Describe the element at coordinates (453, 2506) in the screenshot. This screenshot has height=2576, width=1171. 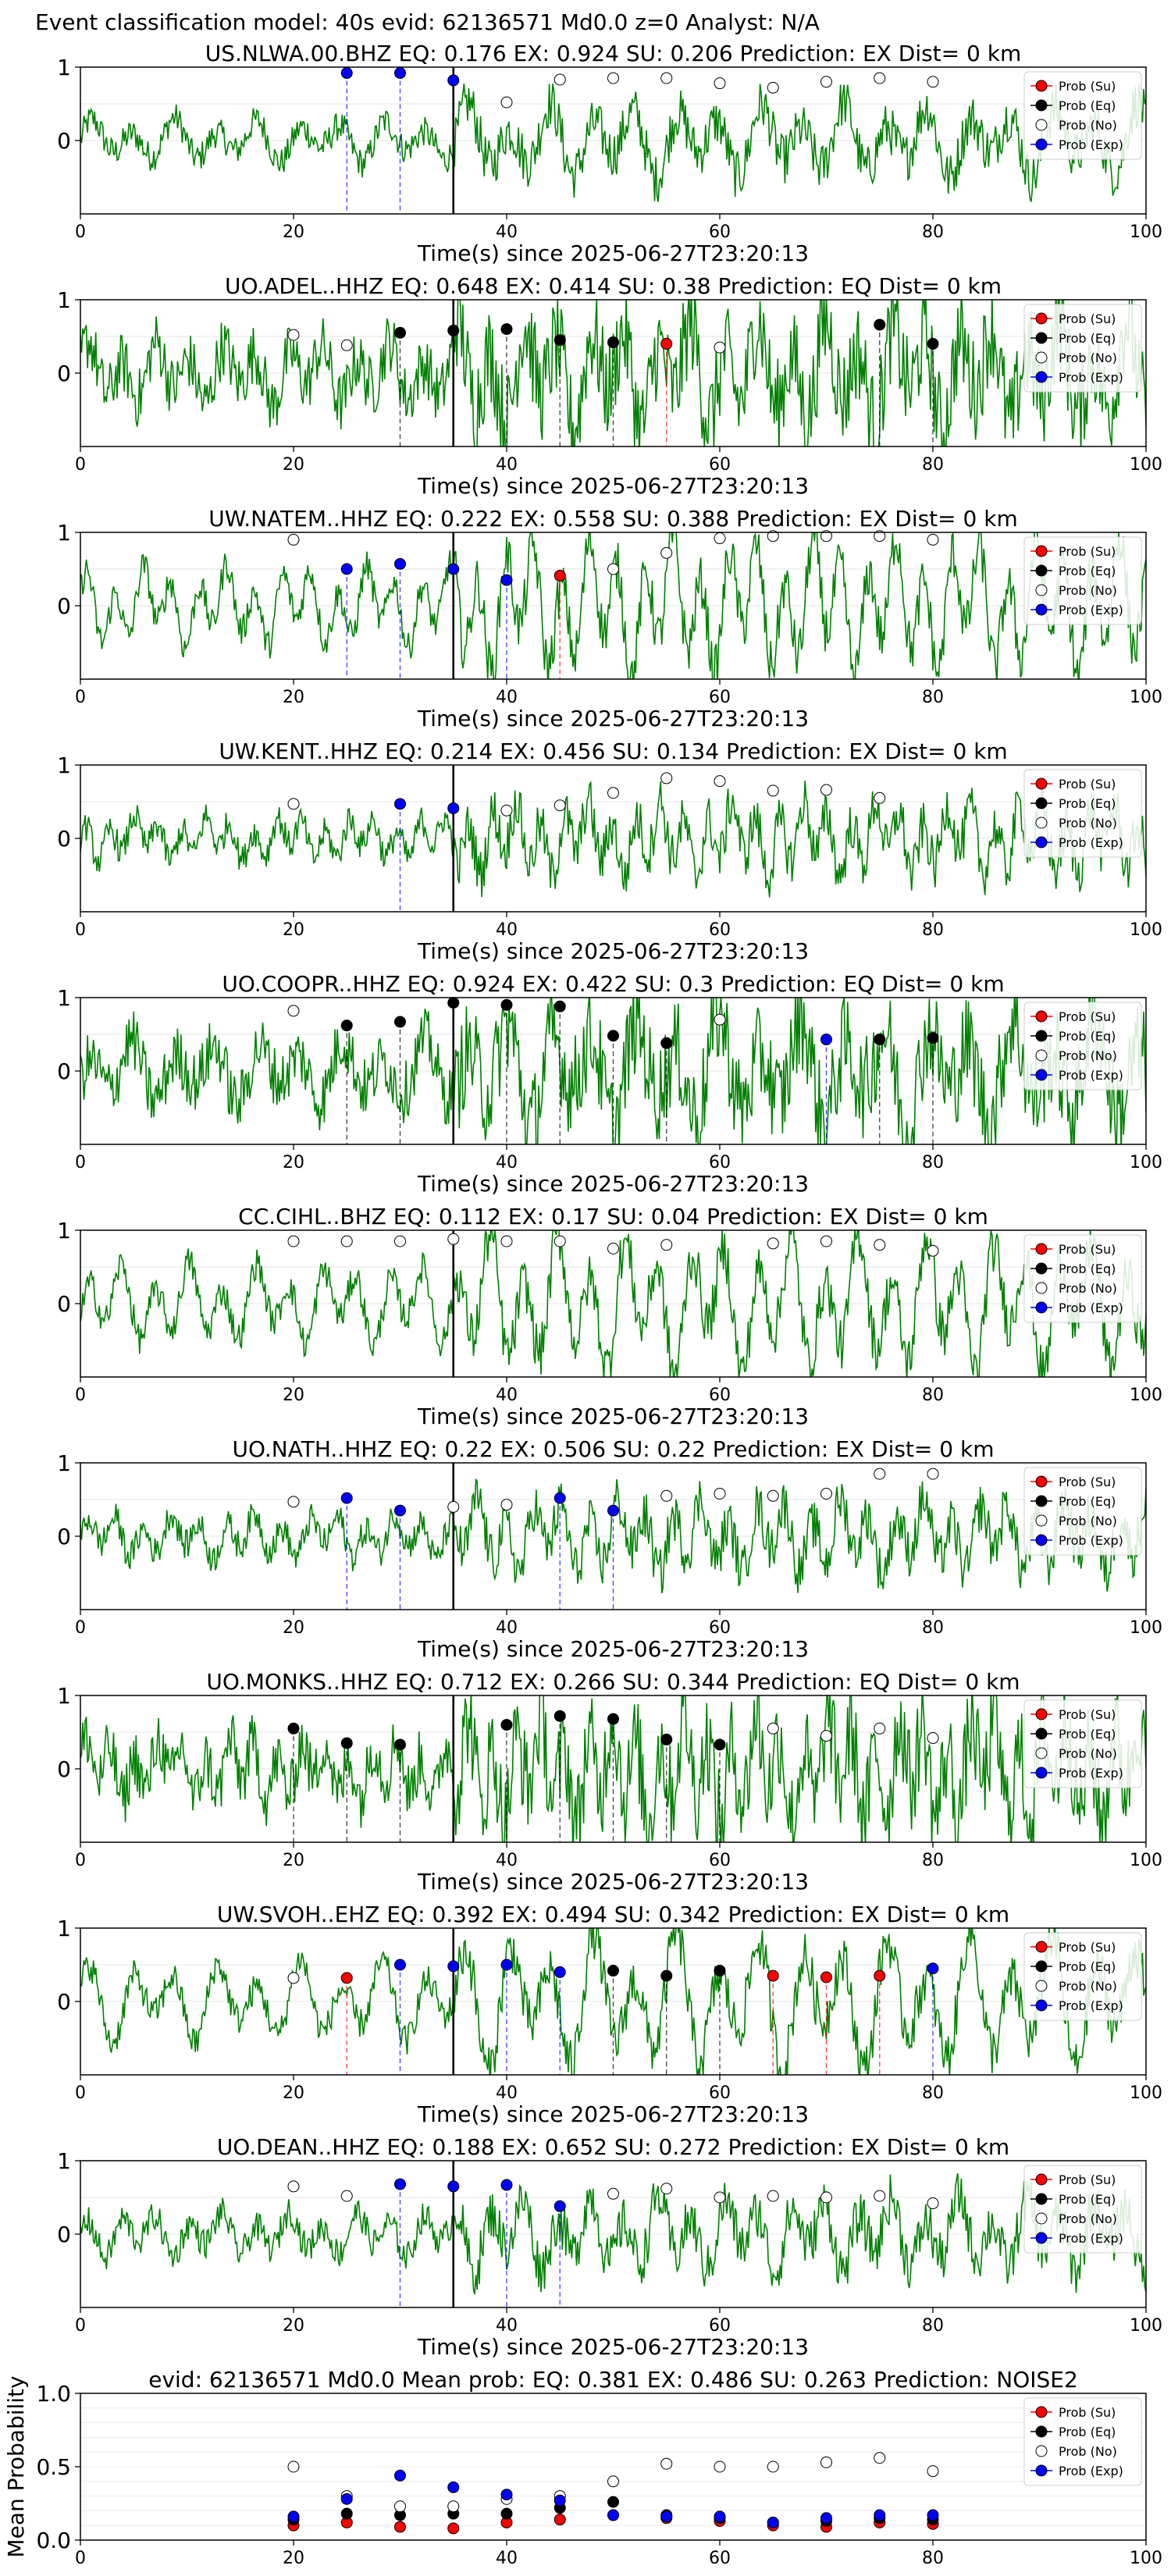
I see `mean-prob-point-no` at that location.